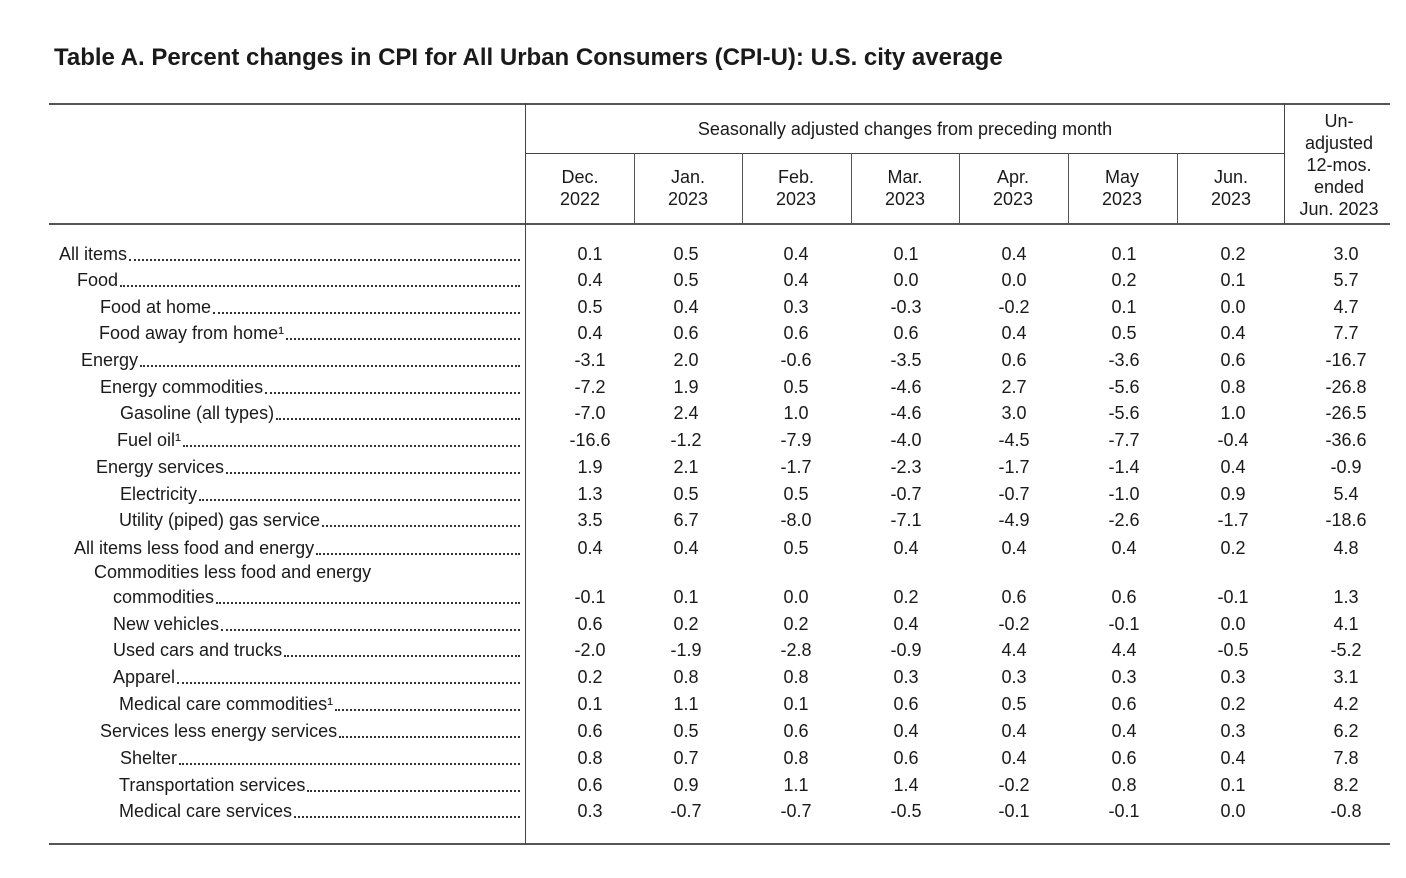  What do you see at coordinates (590, 494) in the screenshot?
I see `value-cell: 1.3` at bounding box center [590, 494].